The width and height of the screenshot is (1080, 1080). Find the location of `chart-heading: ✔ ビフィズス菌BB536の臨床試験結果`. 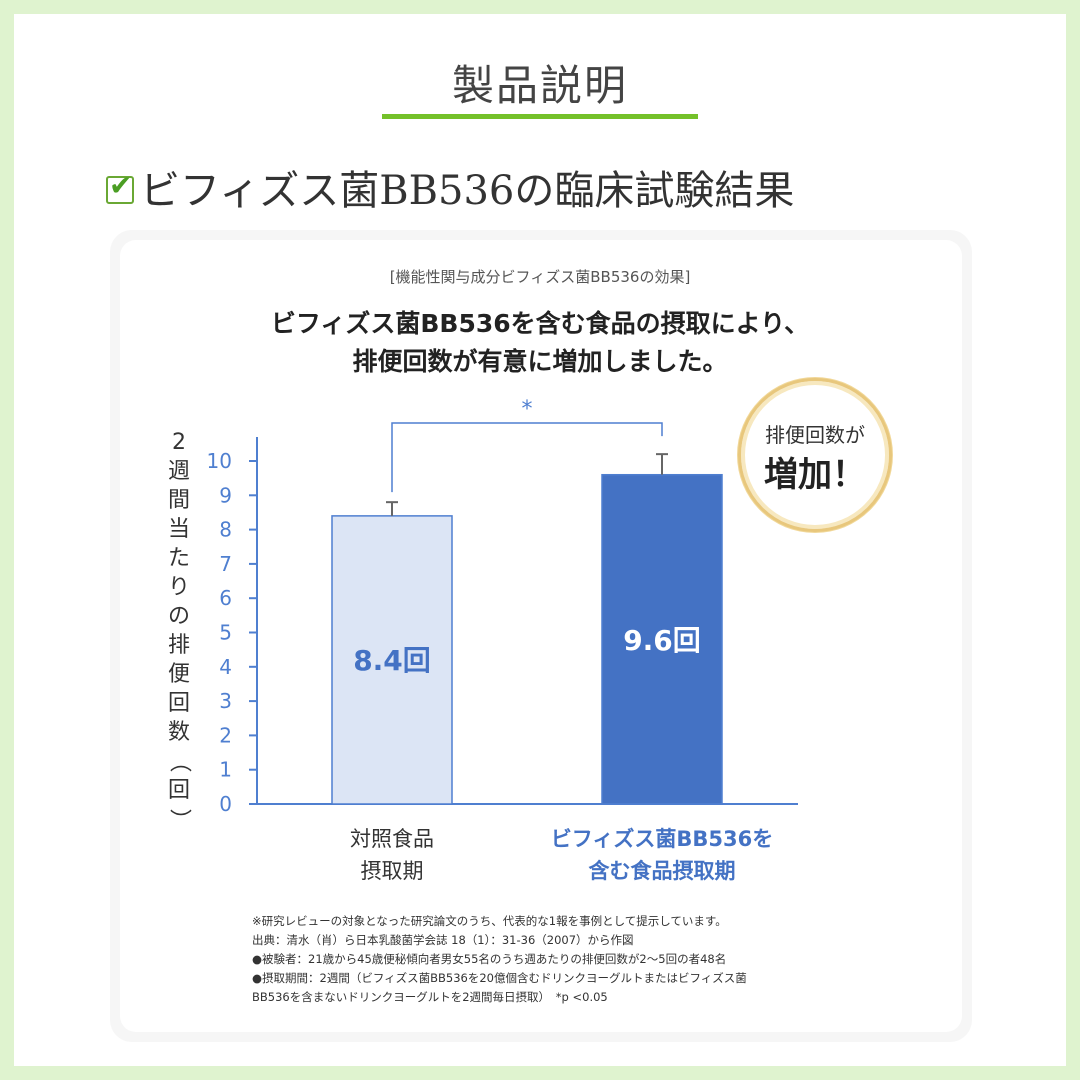

chart-heading: ✔ ビフィズス菌BB536の臨床試験結果 is located at coordinates (556, 187).